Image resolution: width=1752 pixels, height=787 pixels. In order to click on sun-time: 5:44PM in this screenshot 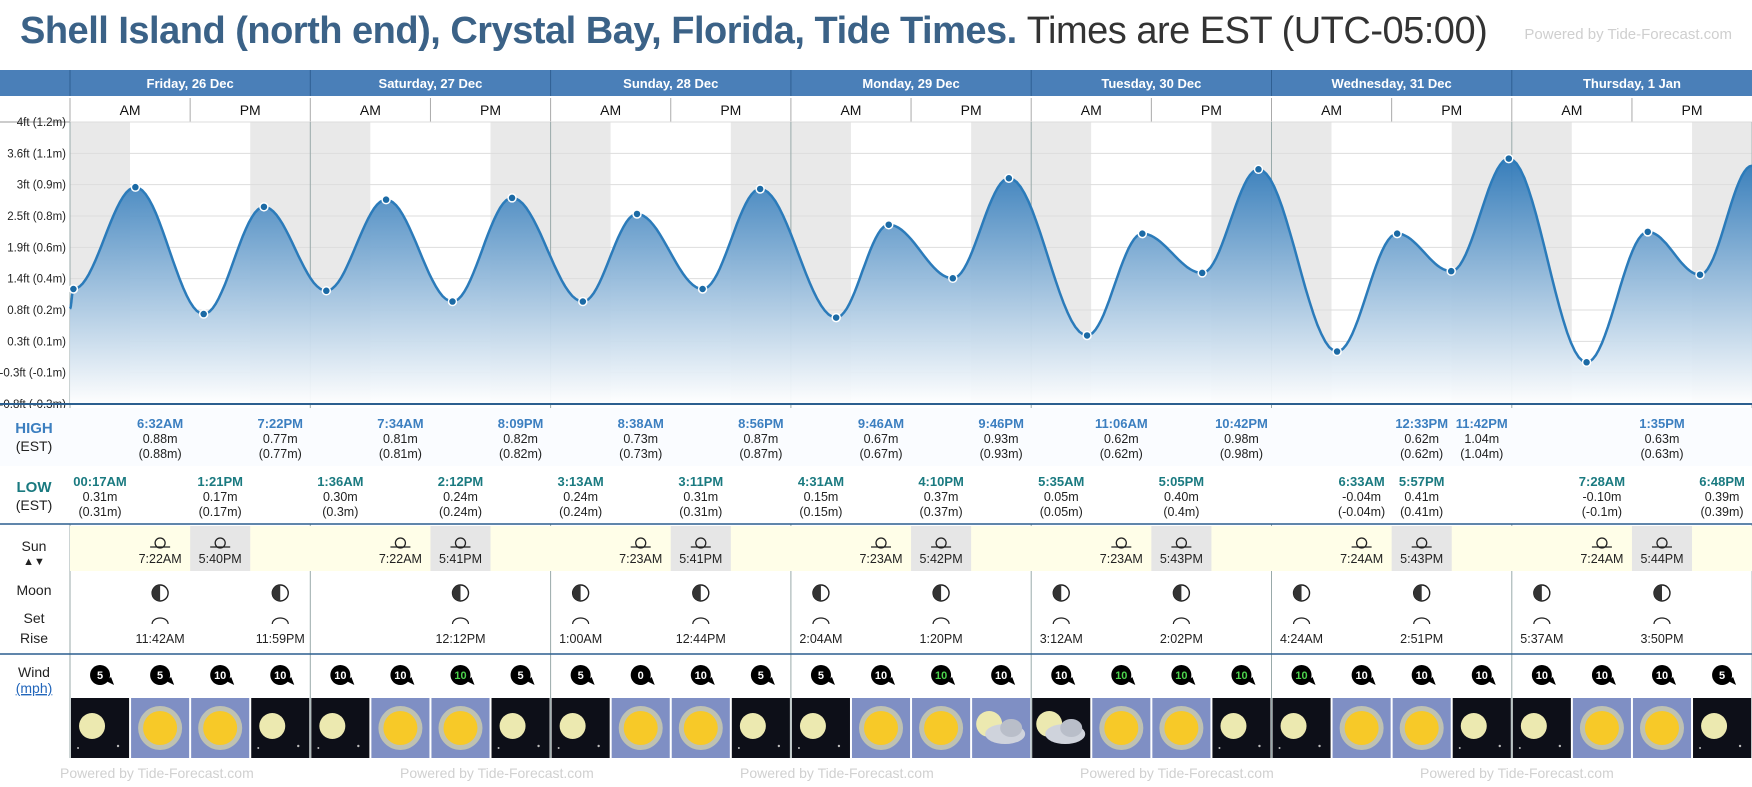, I will do `click(1661, 559)`.